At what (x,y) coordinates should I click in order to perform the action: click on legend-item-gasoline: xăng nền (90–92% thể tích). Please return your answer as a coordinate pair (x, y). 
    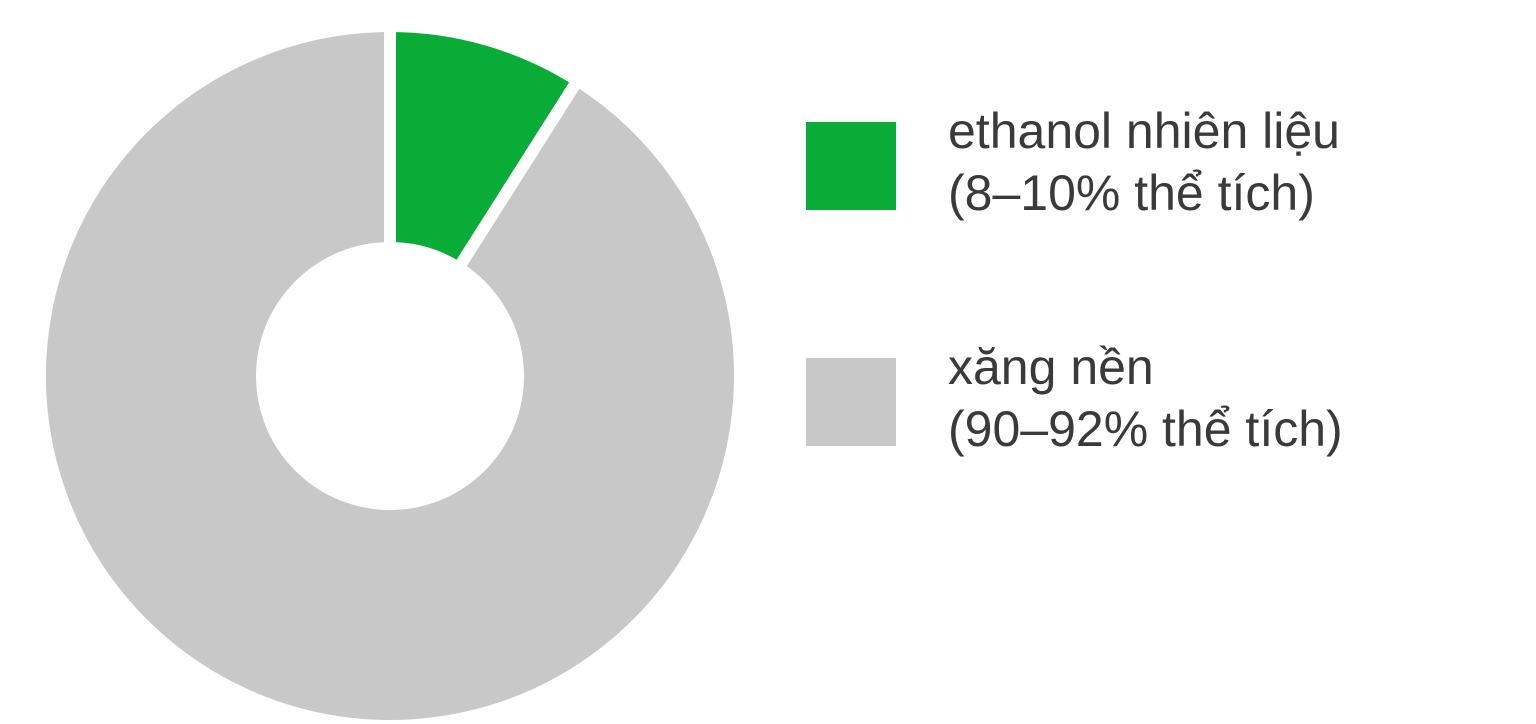
    Looking at the image, I should click on (1166, 396).